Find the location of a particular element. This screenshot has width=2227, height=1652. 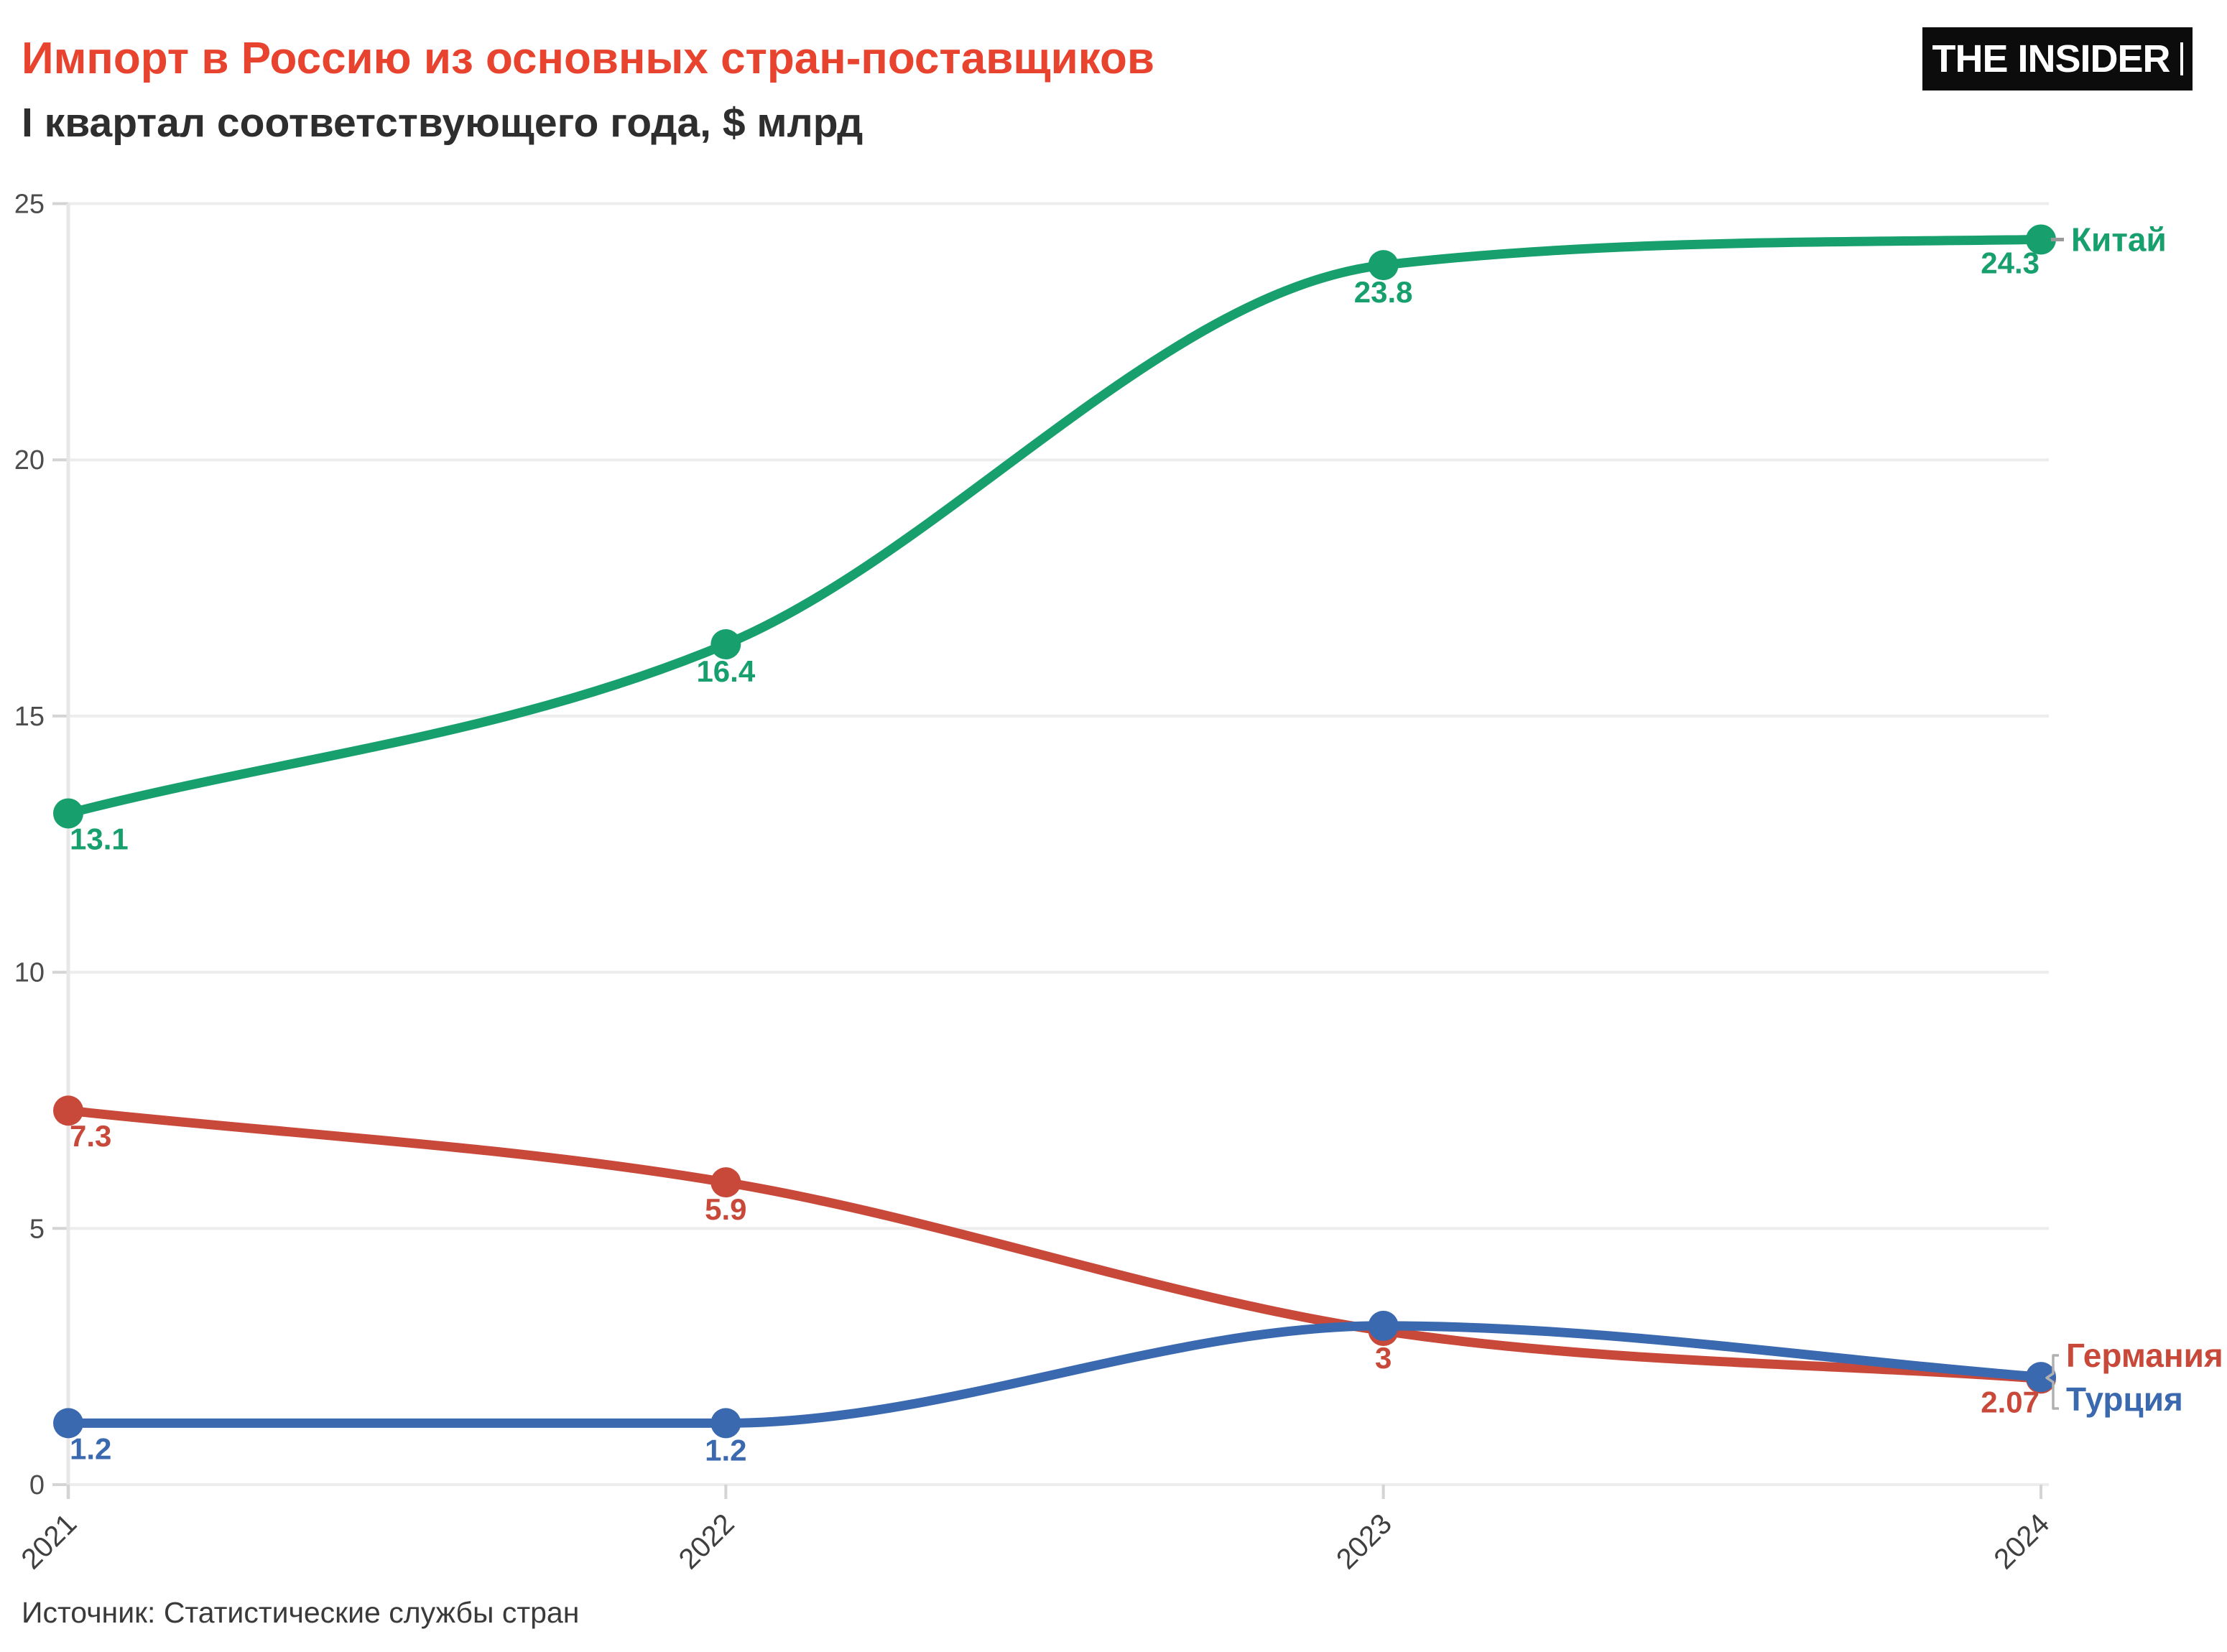

china-value-label: 13.1 is located at coordinates (99, 838).